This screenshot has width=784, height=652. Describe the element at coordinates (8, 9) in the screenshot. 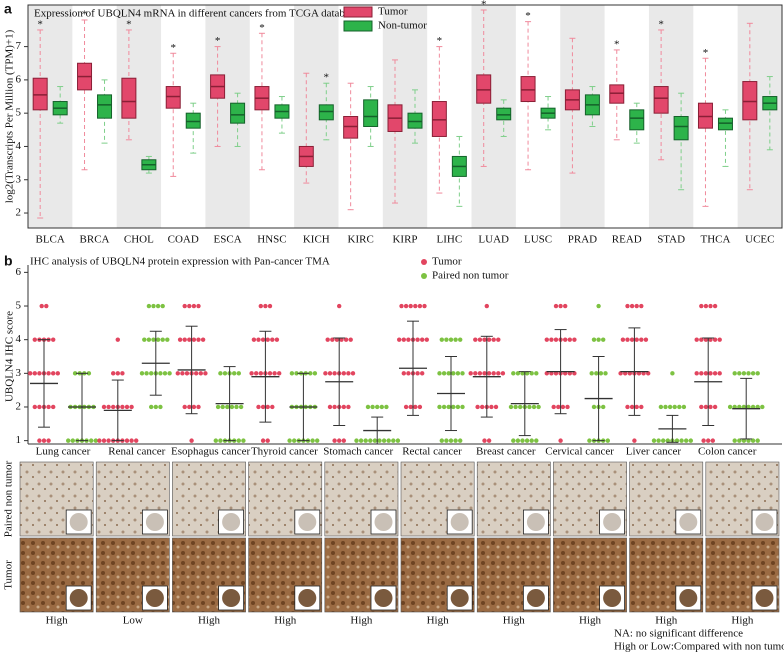

I see `panel-label: a` at that location.